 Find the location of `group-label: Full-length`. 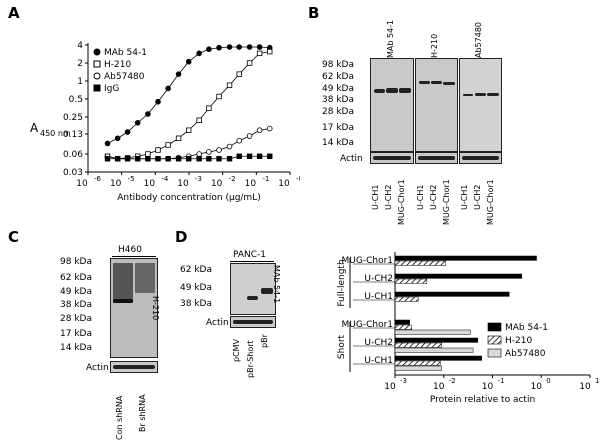

group-label: Full-length is located at coordinates (342, 282).